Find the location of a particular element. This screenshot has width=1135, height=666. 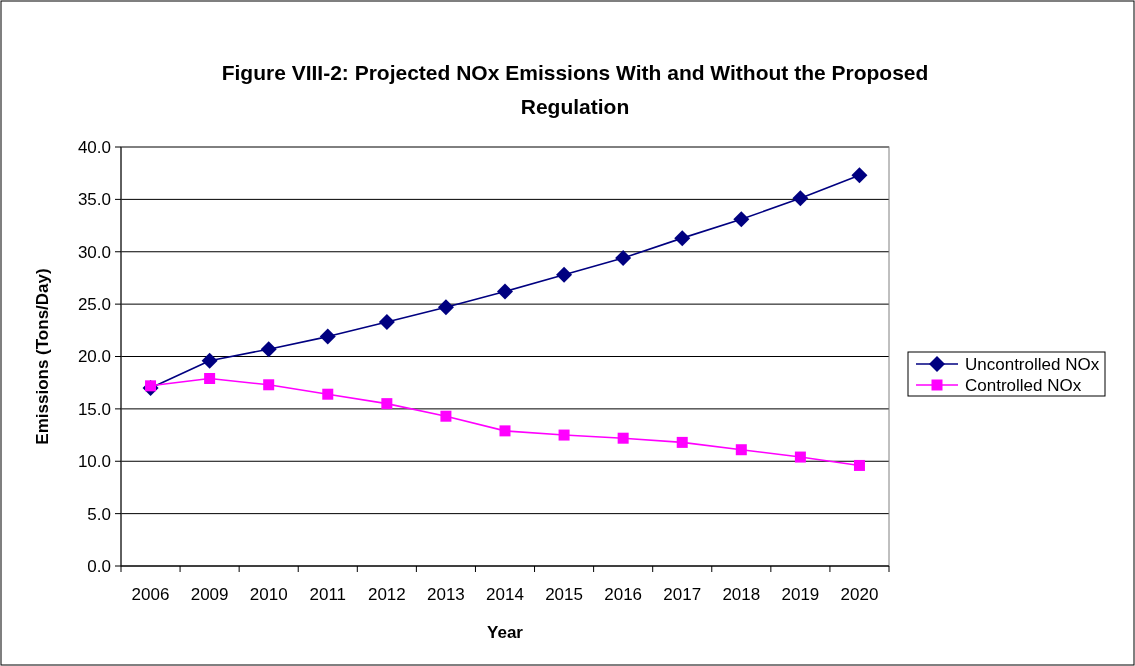

x-tick-label: 2019 is located at coordinates (800, 594).